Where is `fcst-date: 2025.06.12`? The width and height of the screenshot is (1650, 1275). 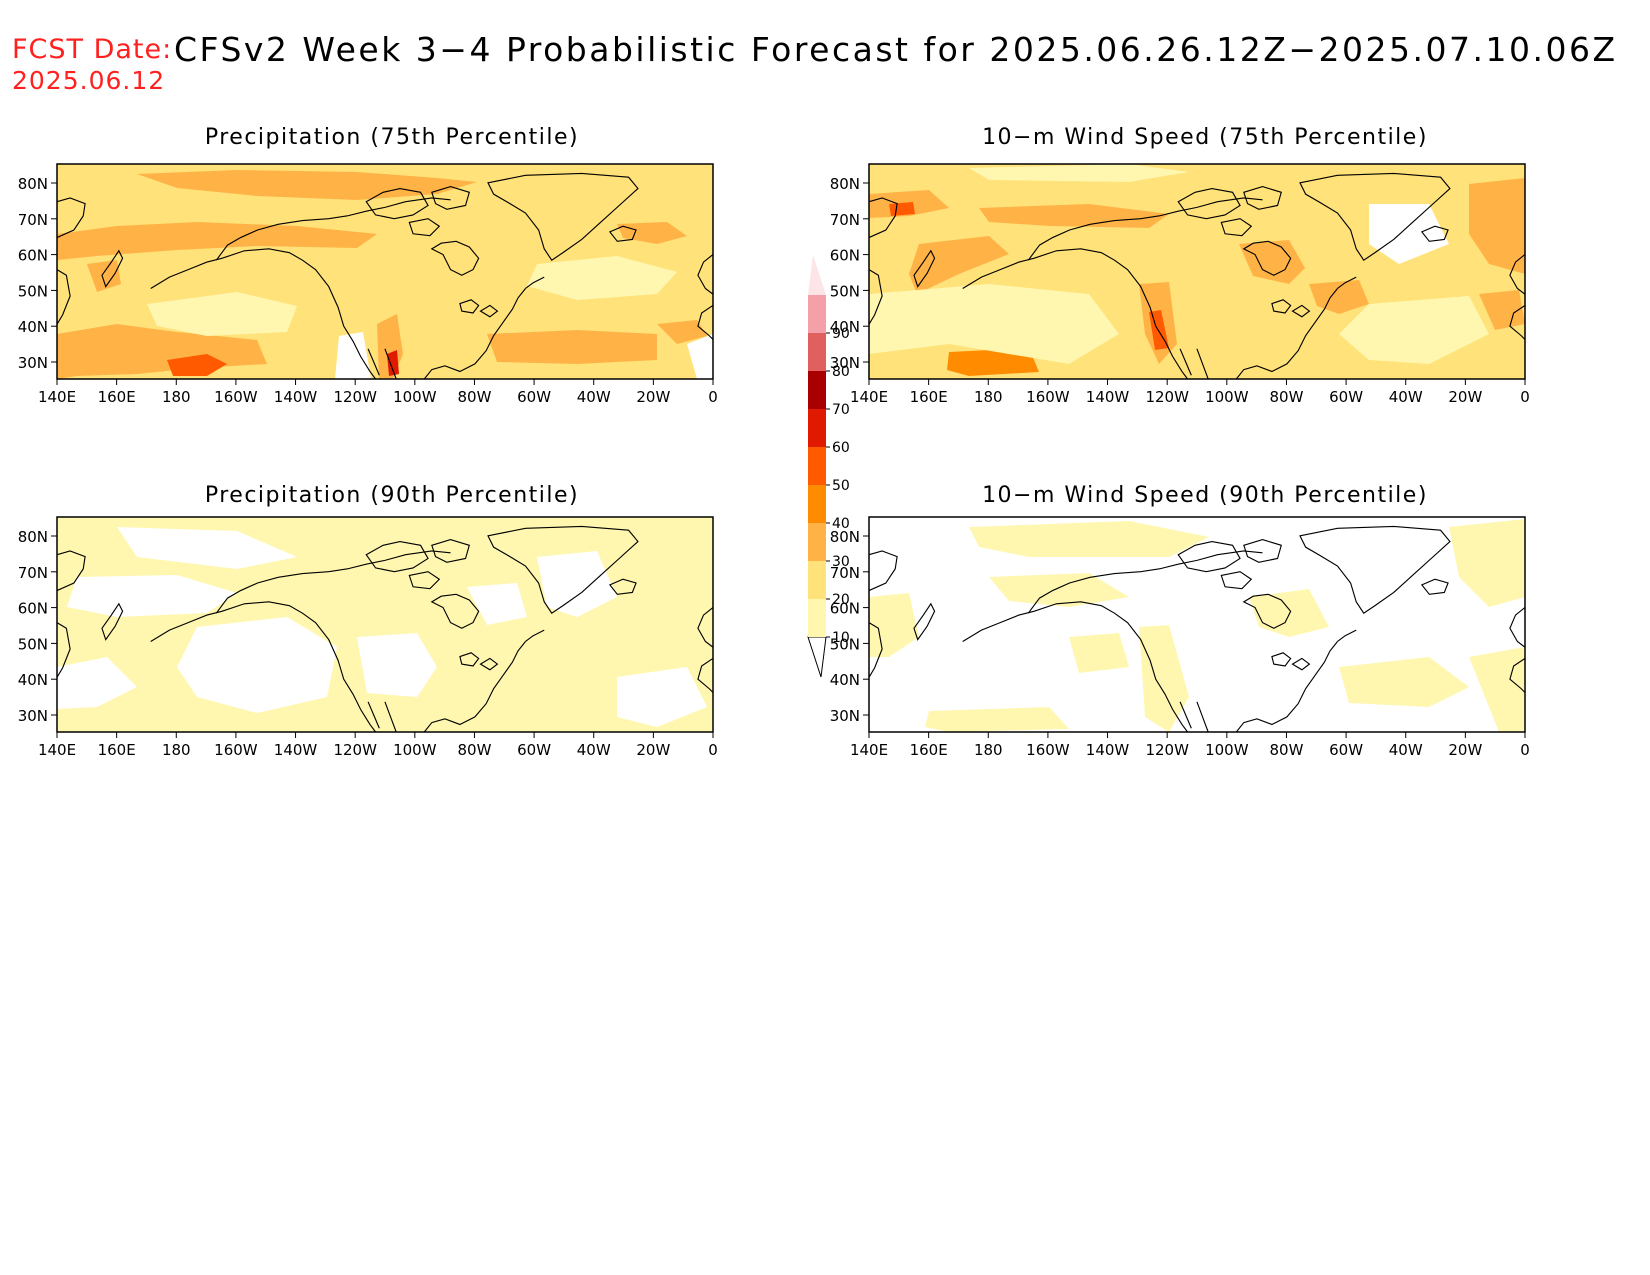
fcst-date: 2025.06.12 is located at coordinates (89, 80).